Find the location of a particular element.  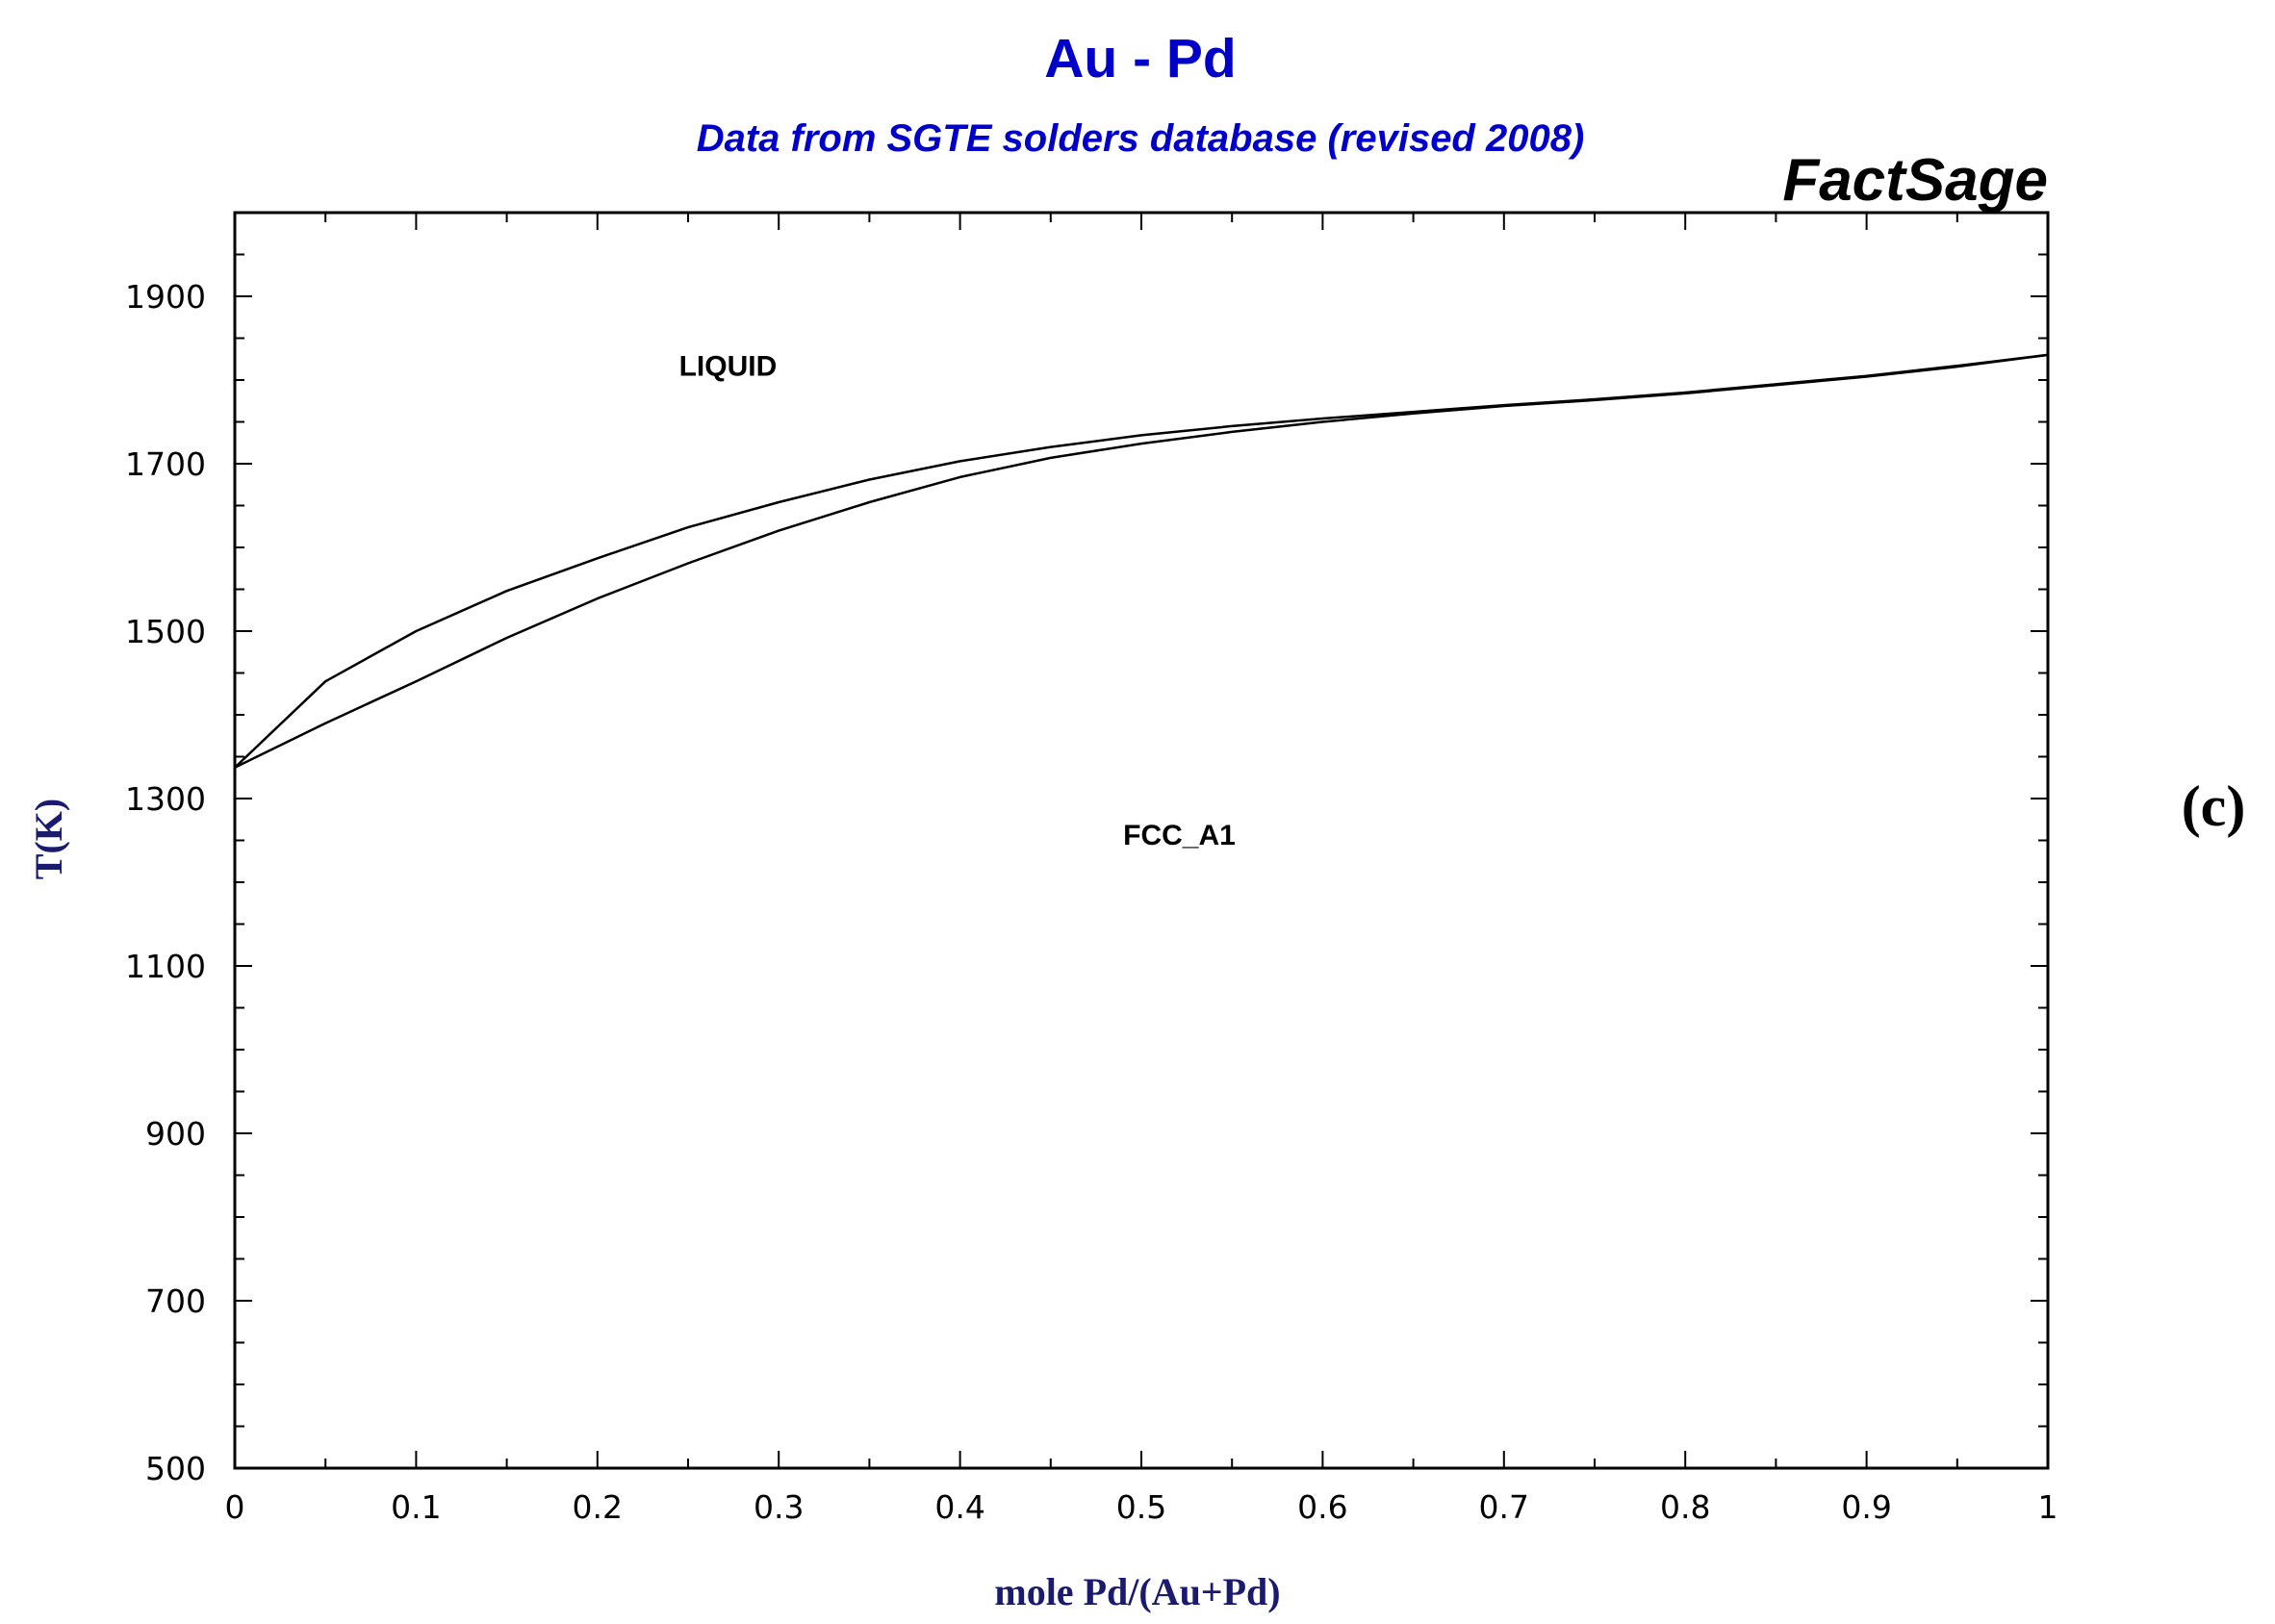

x-tick-label: 0 is located at coordinates (235, 1507).